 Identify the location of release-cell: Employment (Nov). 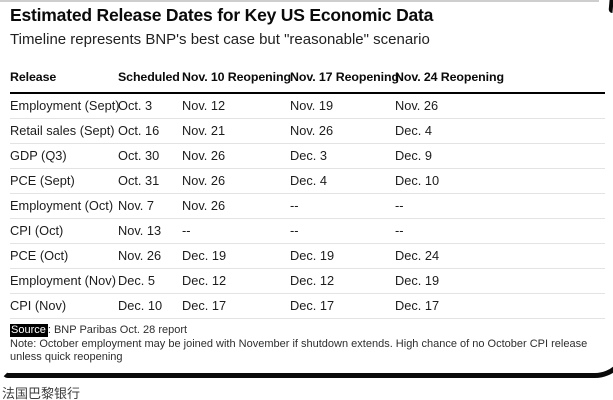
(63, 280).